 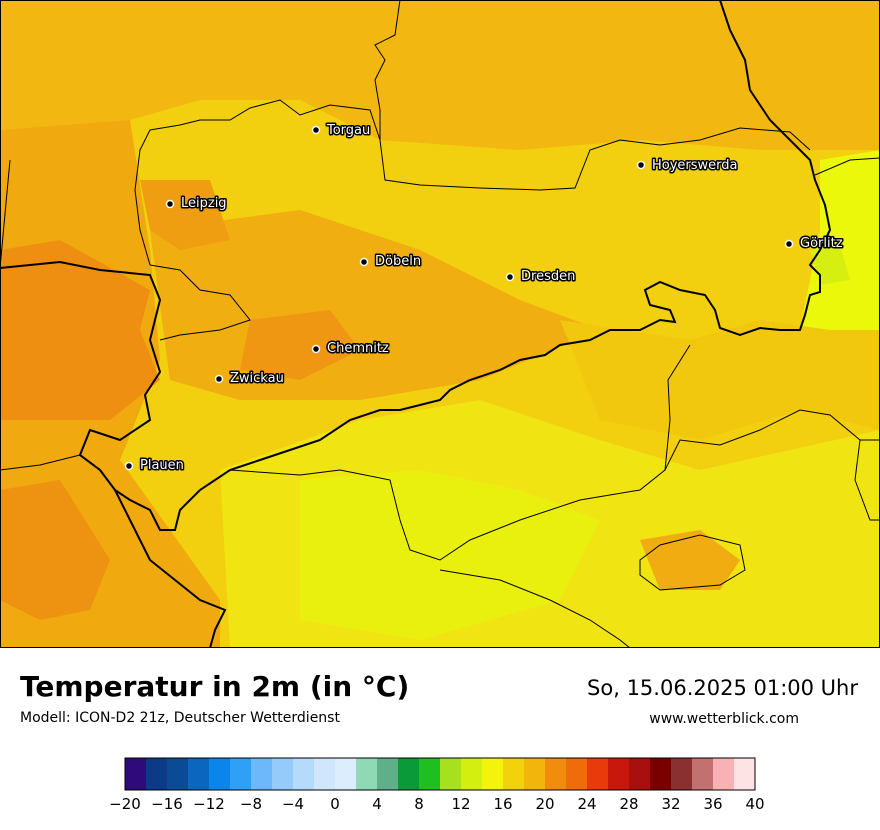 I want to click on state-border-west-left, so click(x=5, y=214).